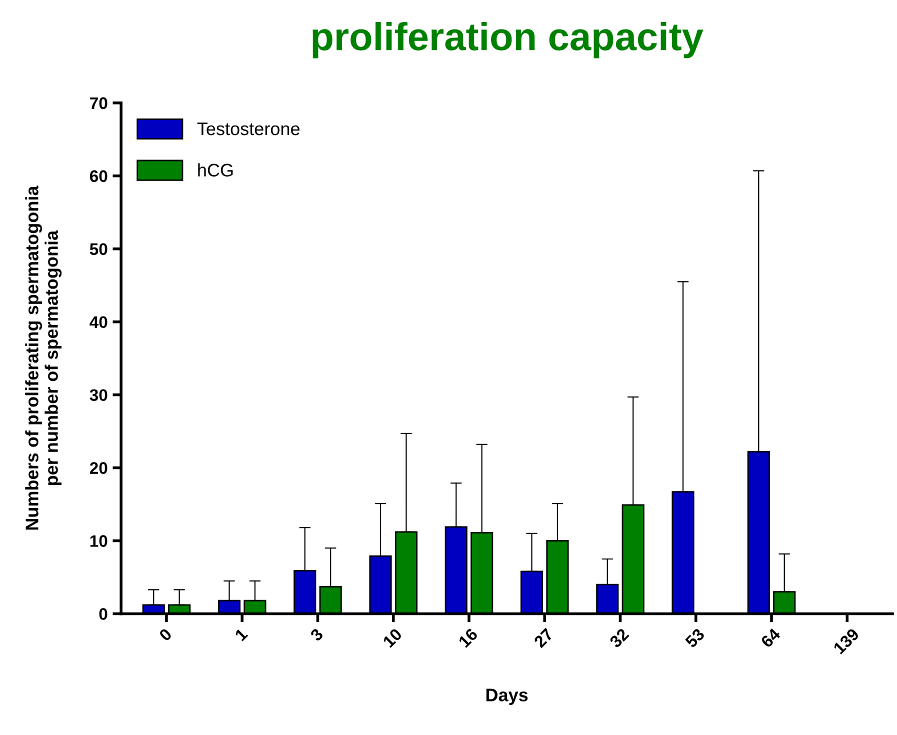  I want to click on x-tick-label: 53, so click(695, 638).